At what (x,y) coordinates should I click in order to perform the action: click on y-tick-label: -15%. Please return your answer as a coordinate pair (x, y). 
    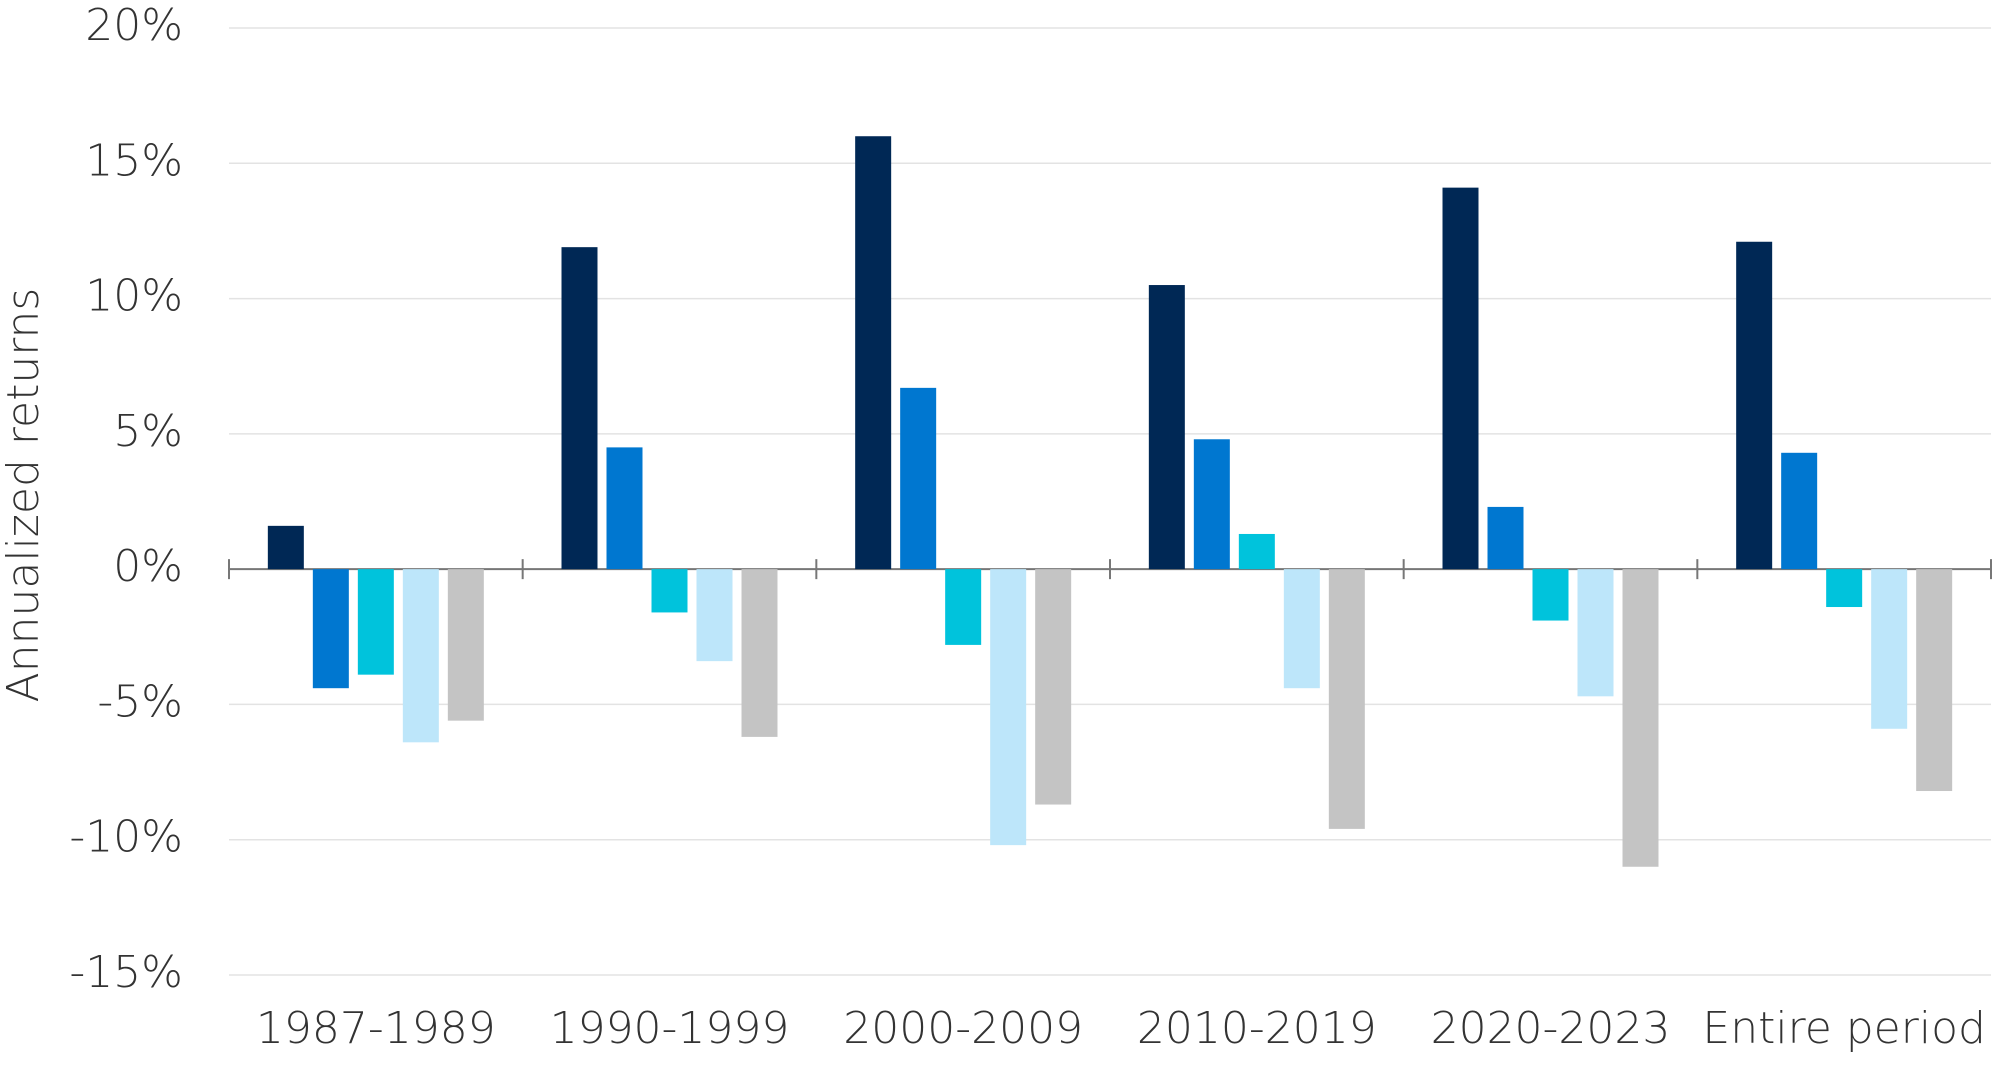
    Looking at the image, I should click on (126, 972).